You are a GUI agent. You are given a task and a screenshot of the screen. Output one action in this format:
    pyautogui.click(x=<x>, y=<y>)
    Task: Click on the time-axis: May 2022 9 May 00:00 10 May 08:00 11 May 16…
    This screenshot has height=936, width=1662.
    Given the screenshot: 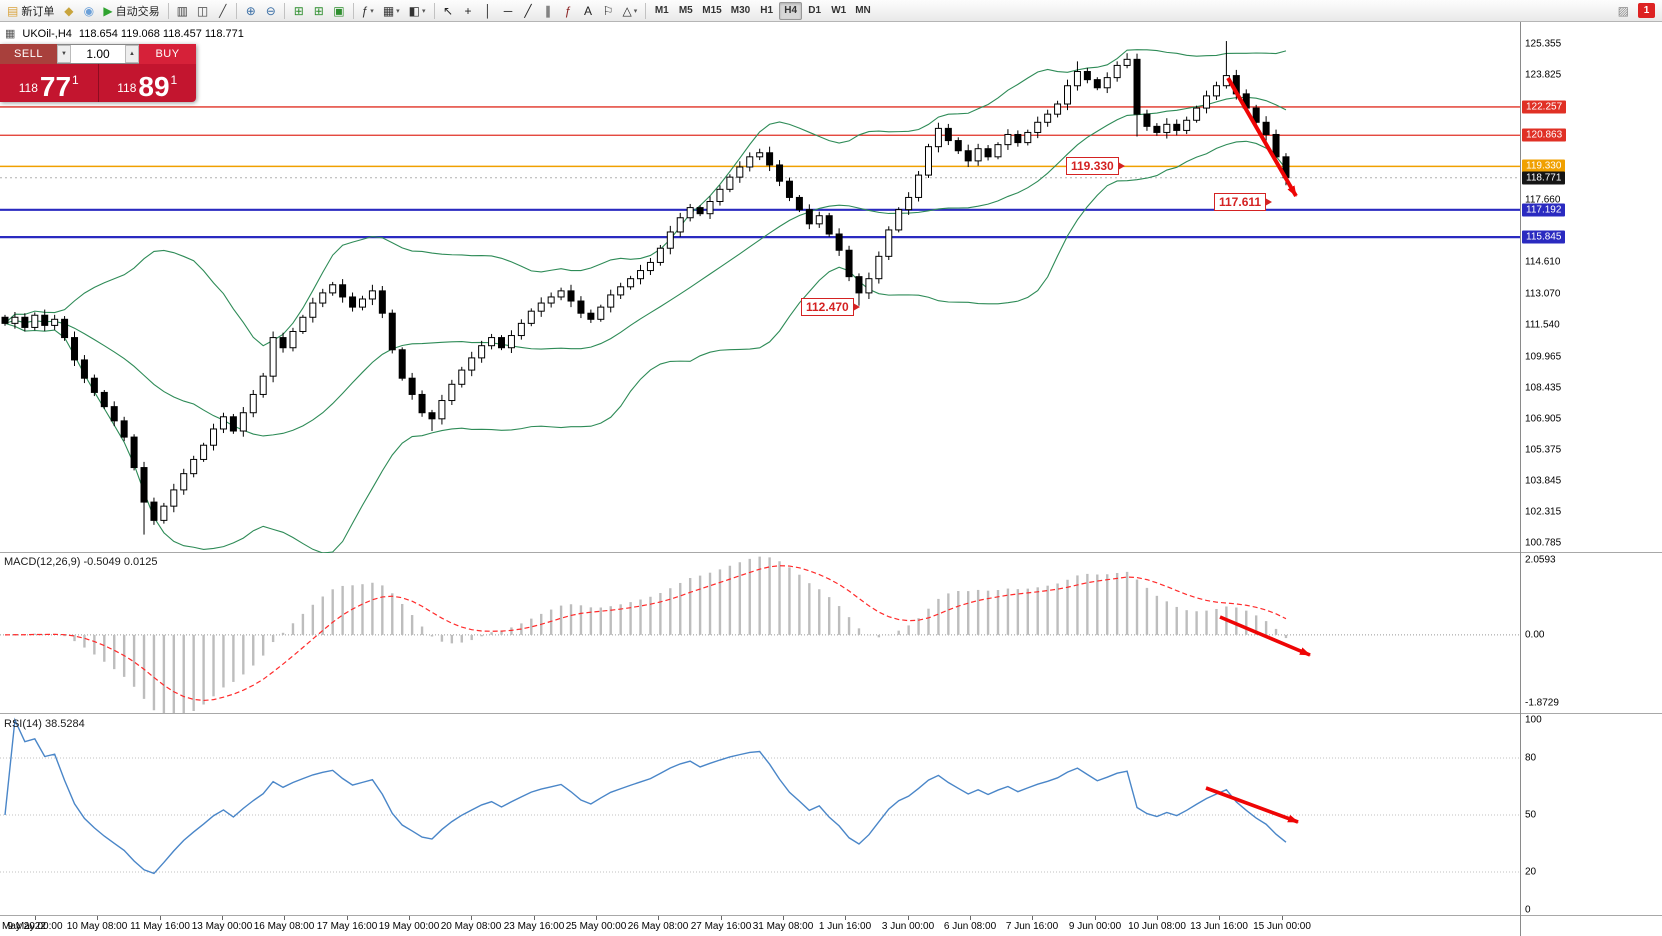 What is the action you would take?
    pyautogui.click(x=831, y=926)
    